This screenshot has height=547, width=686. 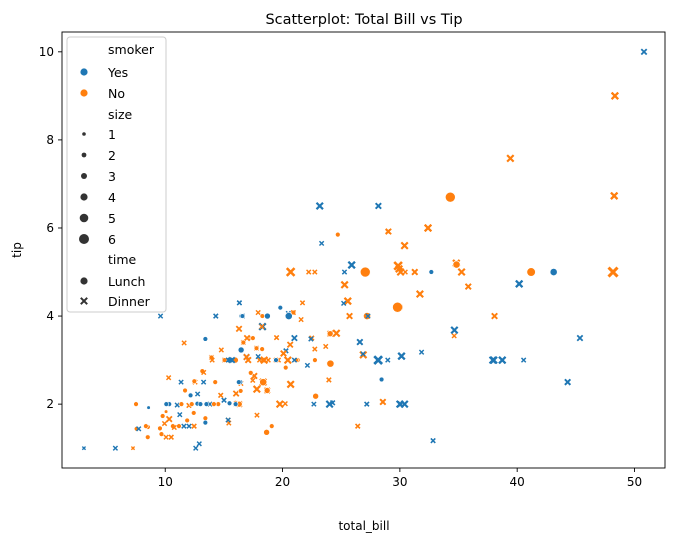 I want to click on legend-size-label-2: 2, so click(x=112, y=155).